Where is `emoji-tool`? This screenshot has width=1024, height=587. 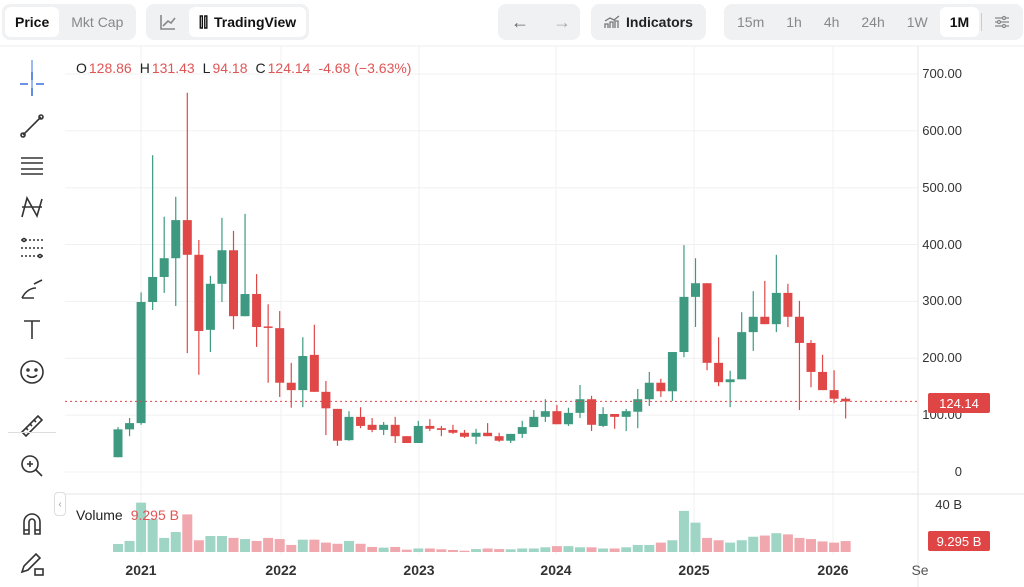 emoji-tool is located at coordinates (32, 372).